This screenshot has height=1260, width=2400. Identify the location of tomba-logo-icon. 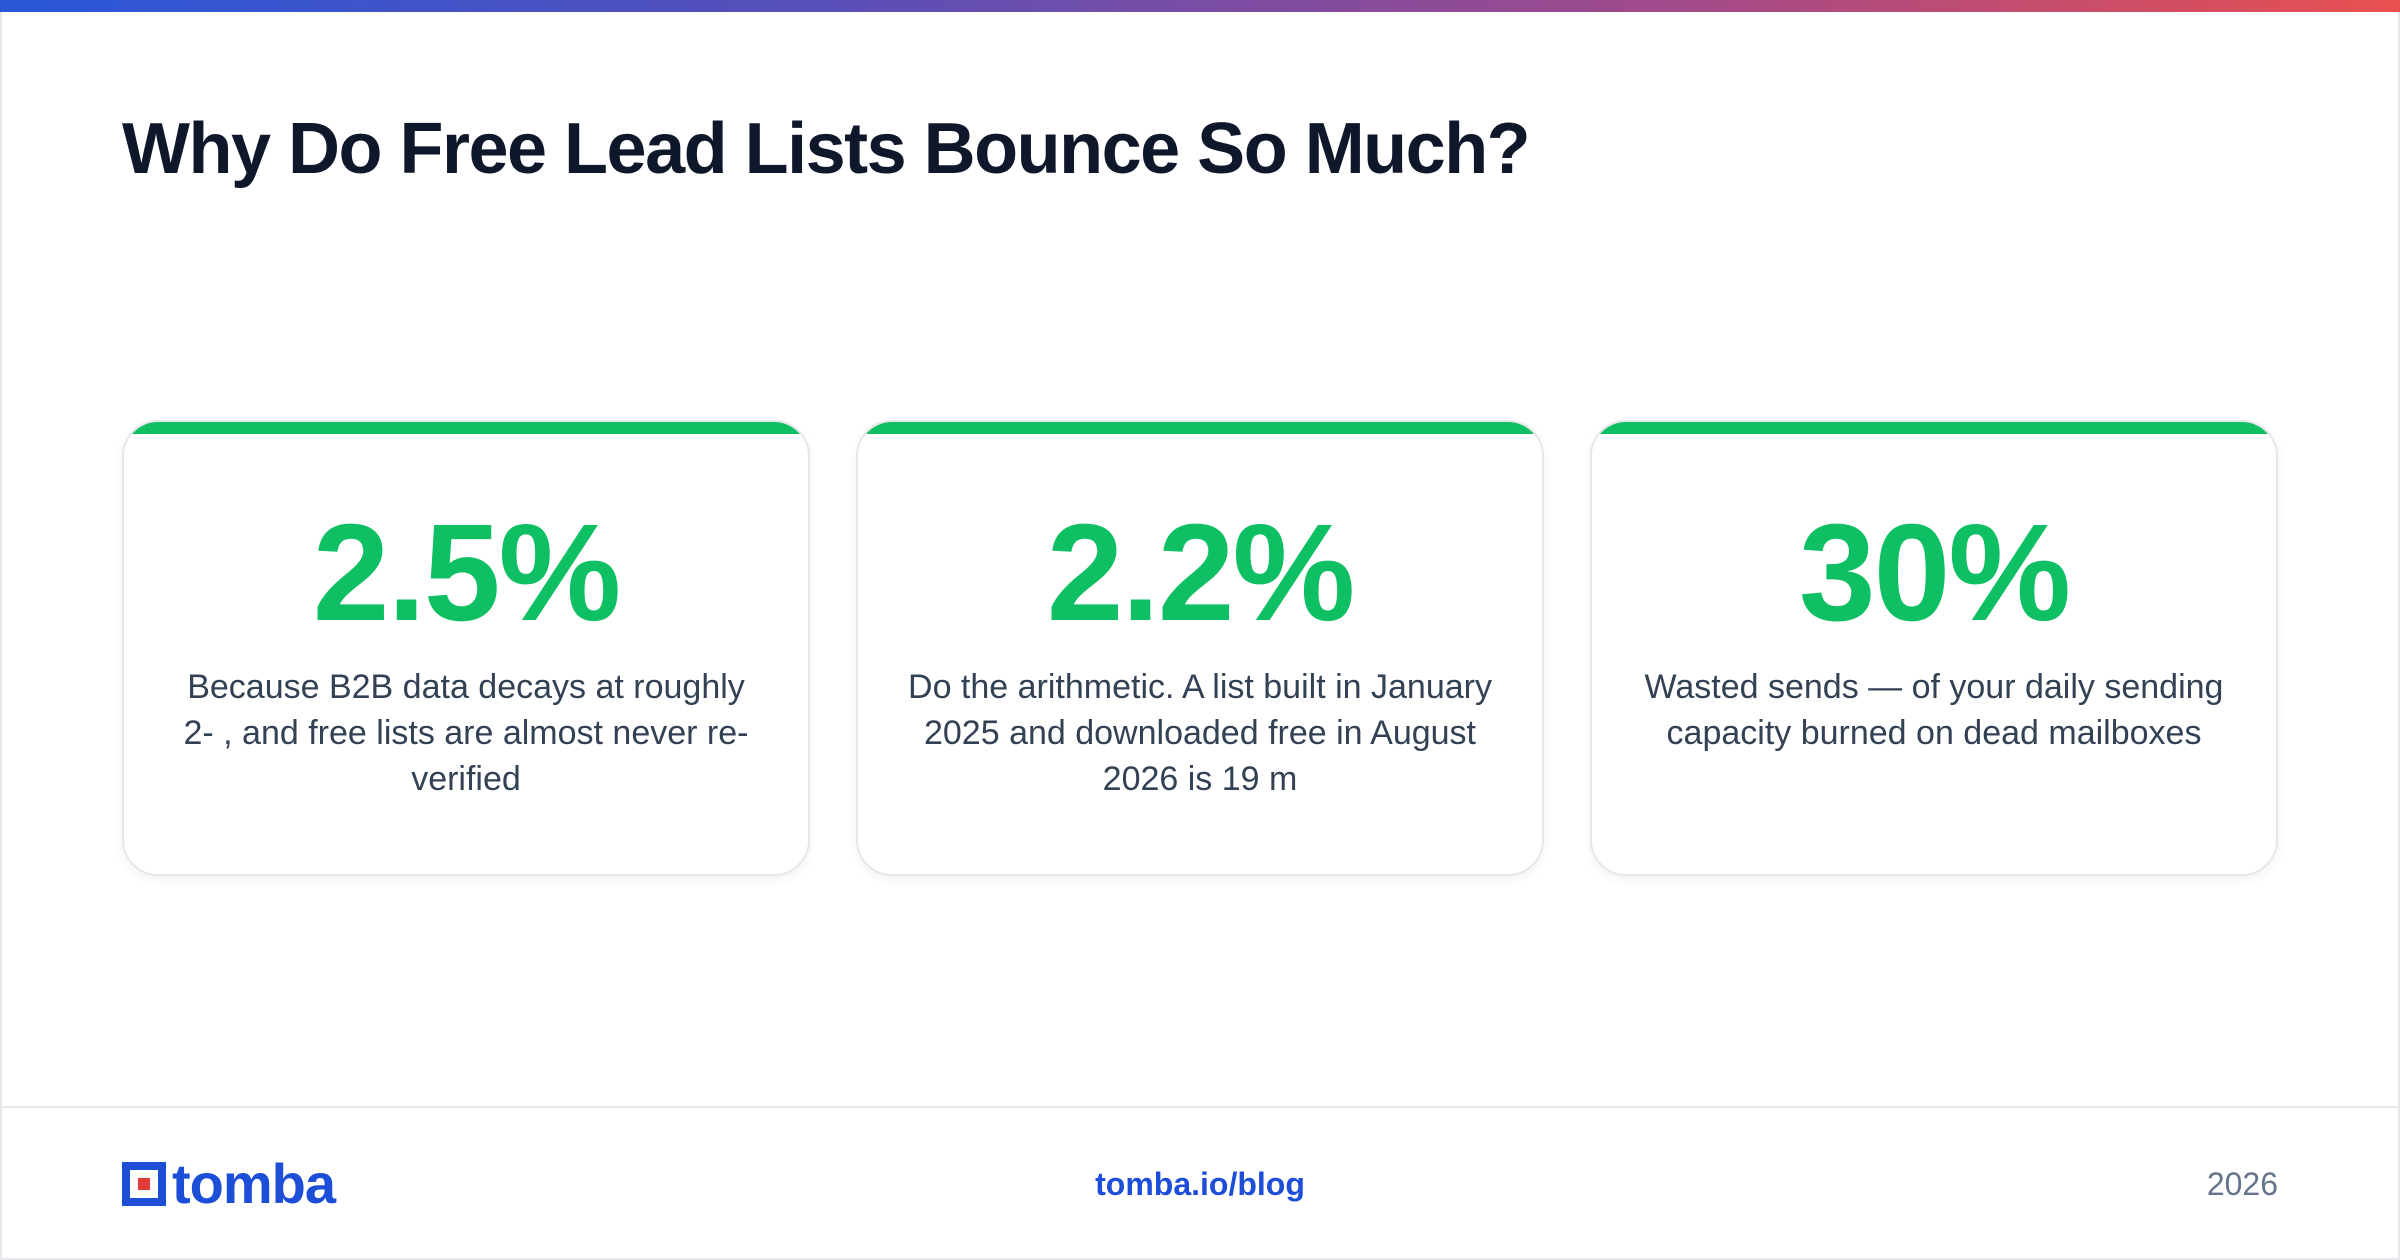
(144, 1184).